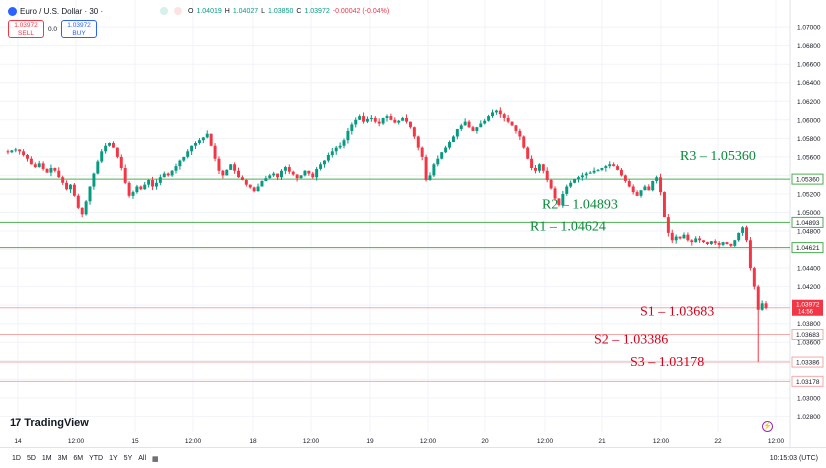 This screenshot has height=468, width=826. Describe the element at coordinates (79, 29) in the screenshot. I see `buy-button: 1.03972 BUY` at that location.